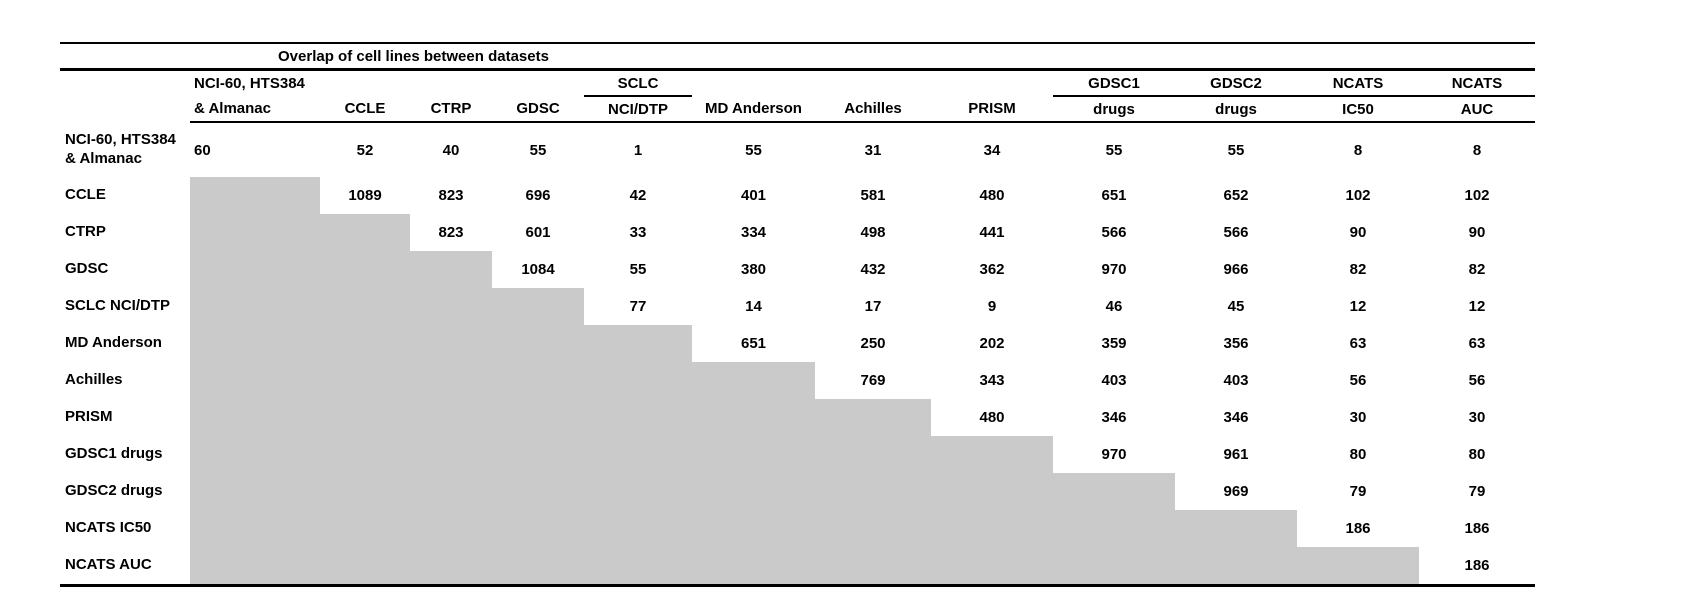 Image resolution: width=1686 pixels, height=615 pixels. What do you see at coordinates (638, 232) in the screenshot?
I see `overlap-value: 33` at bounding box center [638, 232].